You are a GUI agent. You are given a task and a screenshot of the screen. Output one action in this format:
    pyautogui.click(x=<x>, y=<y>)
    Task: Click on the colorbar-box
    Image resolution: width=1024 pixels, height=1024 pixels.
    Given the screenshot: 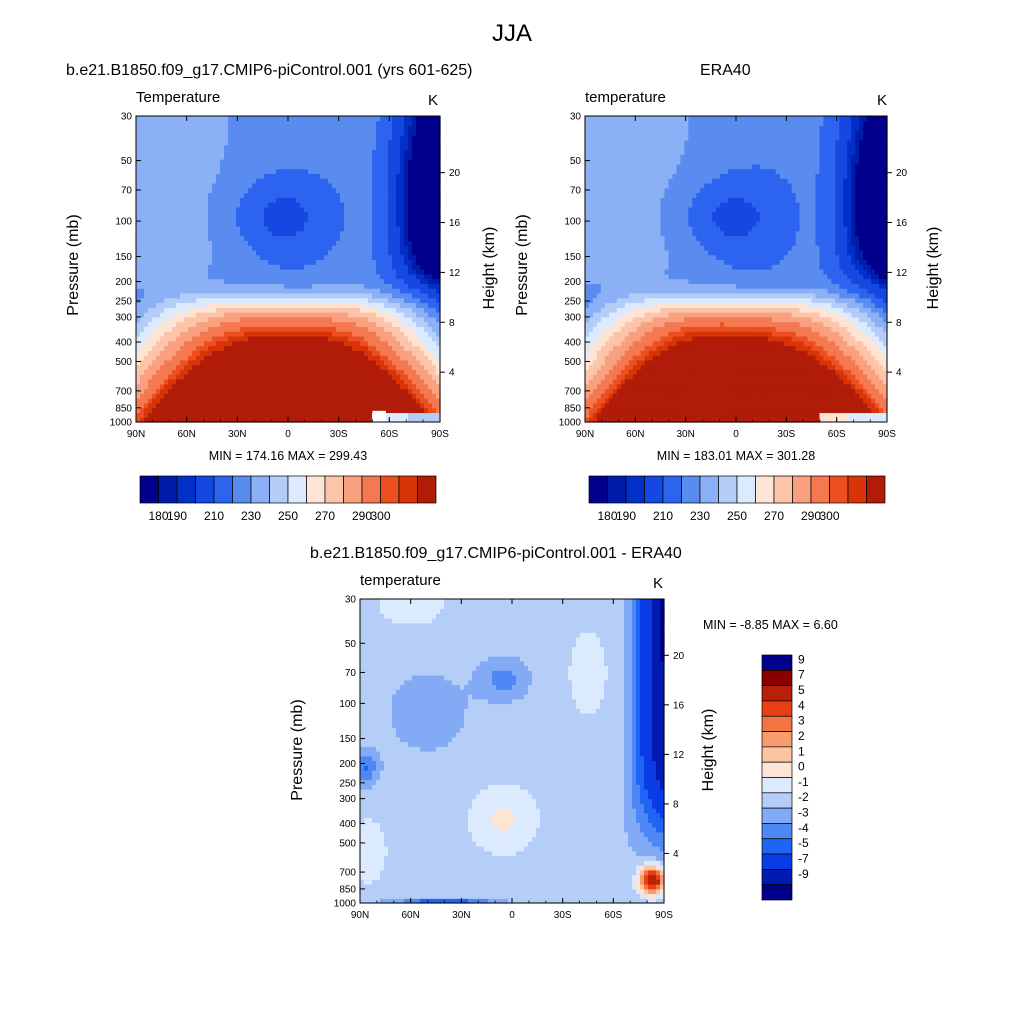 What is the action you would take?
    pyautogui.click(x=334, y=489)
    